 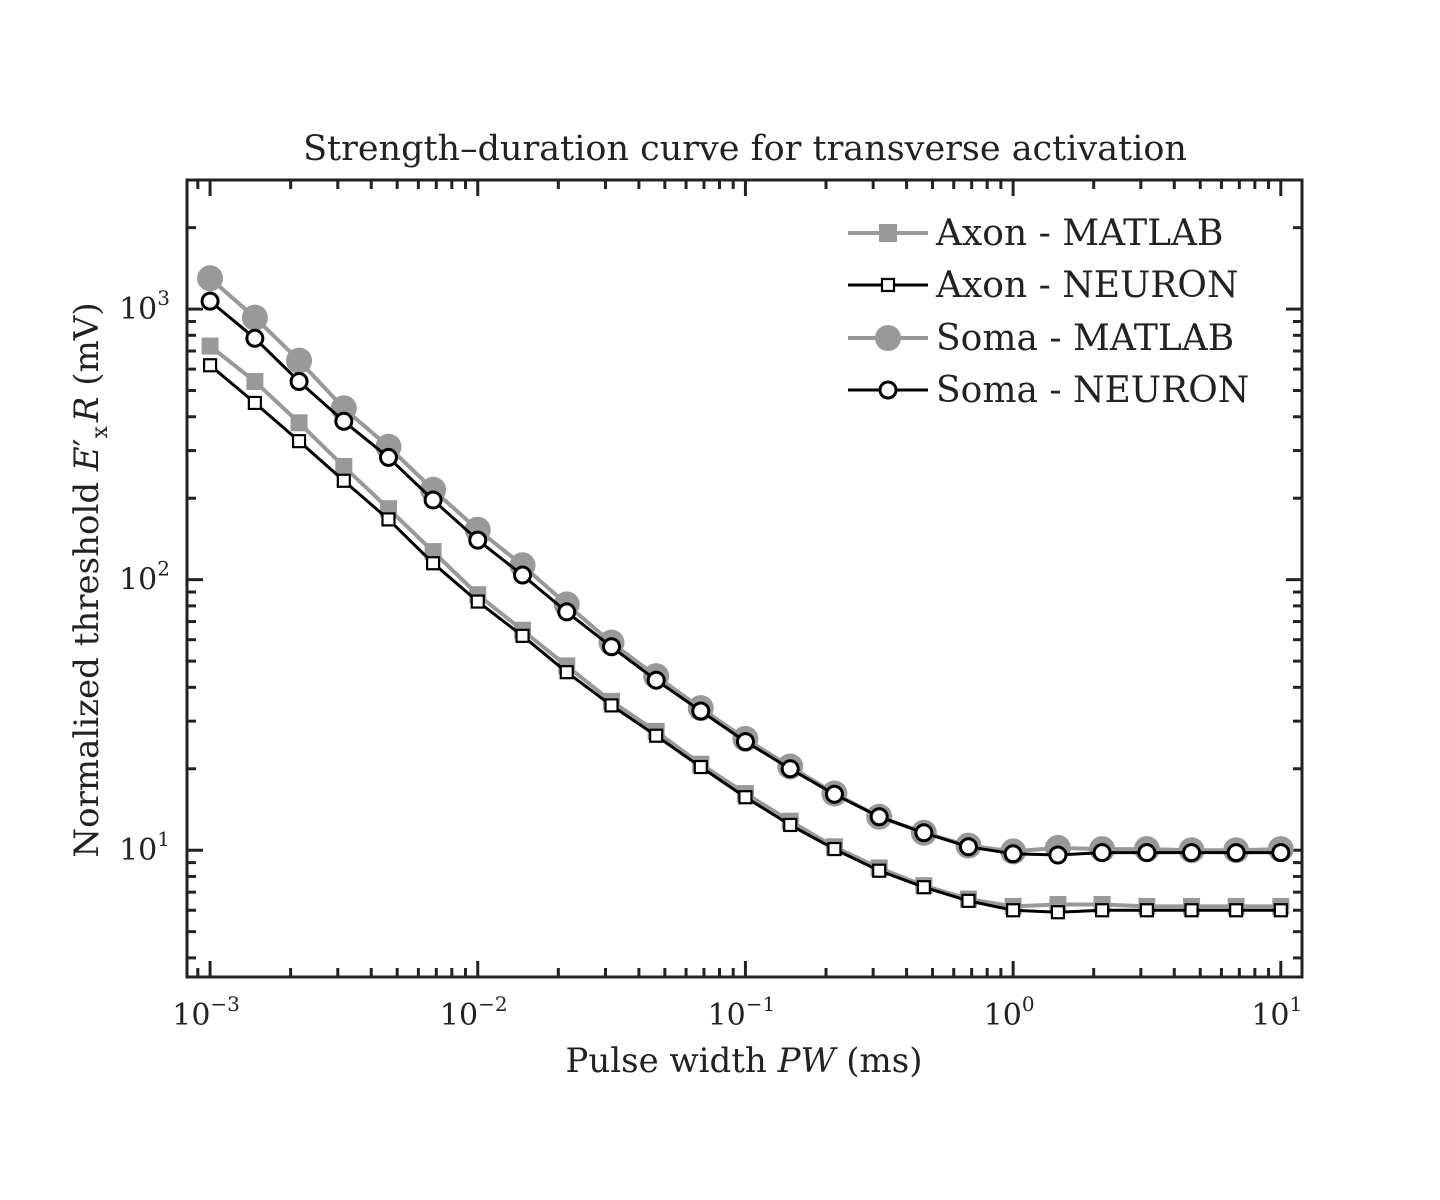 I want to click on y-axis-label-prime: ′, so click(x=87, y=443).